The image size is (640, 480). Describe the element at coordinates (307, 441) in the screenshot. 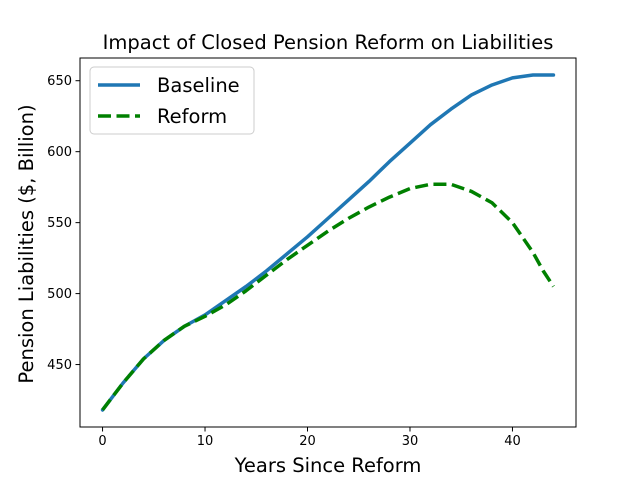

I see `x-tick-label: 20` at that location.